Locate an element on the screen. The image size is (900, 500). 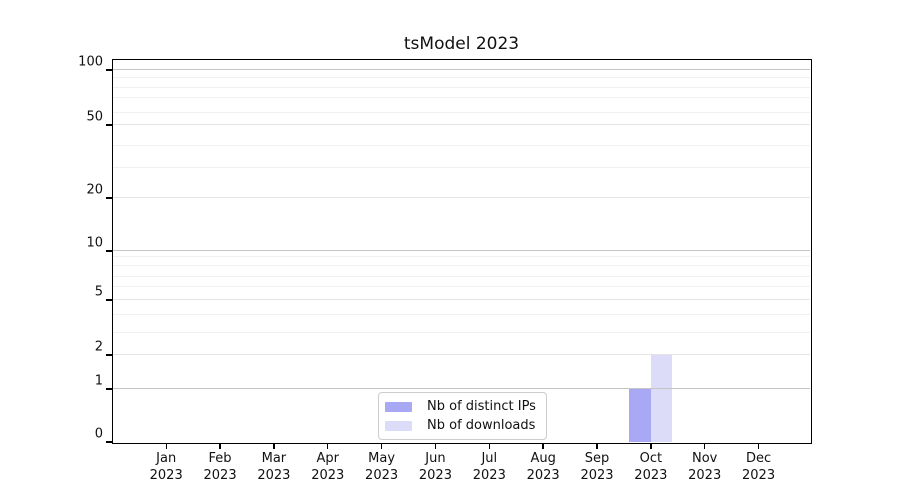
legend-item: Nb of distinct IPs is located at coordinates (460, 406).